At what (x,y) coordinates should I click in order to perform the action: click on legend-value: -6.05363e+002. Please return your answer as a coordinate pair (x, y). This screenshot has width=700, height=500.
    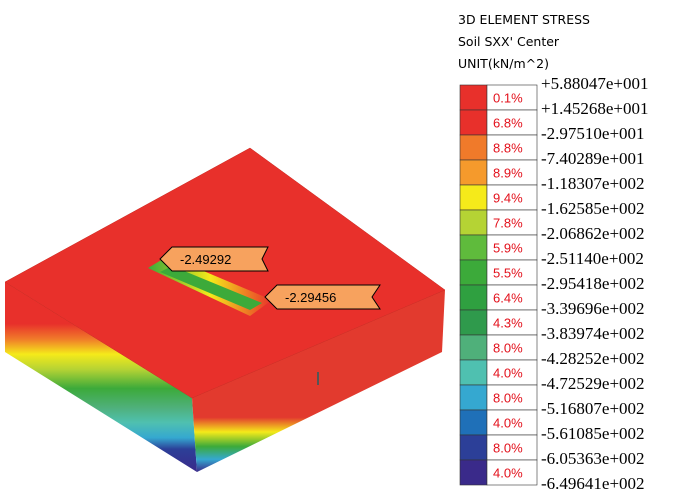
    Looking at the image, I should click on (593, 458).